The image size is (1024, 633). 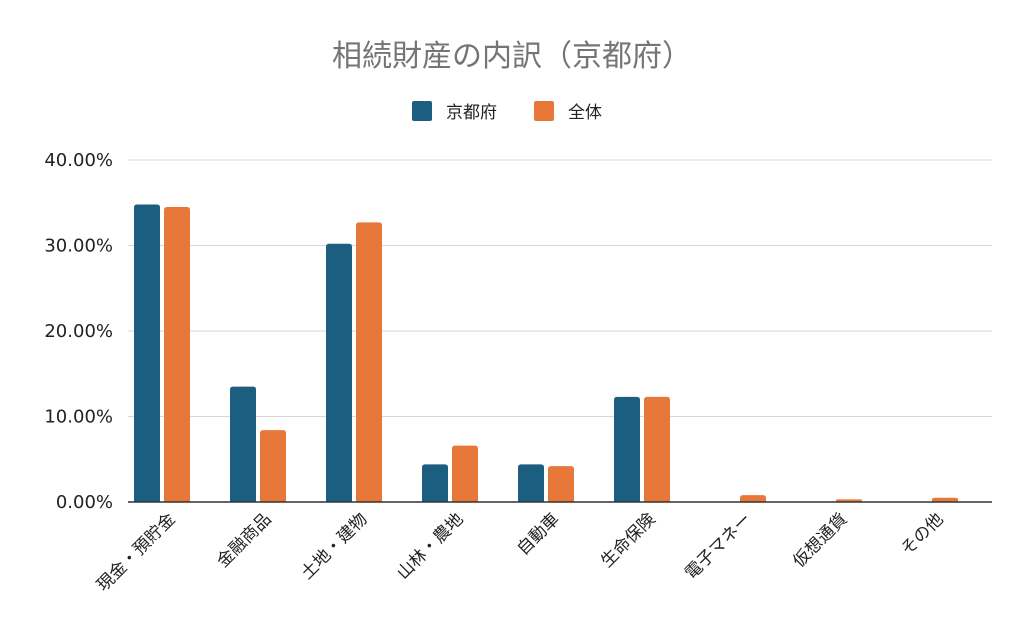 I want to click on y-axis: 0.00% 10.00% 20.00% 30.00% 40.00%, so click(x=78, y=331).